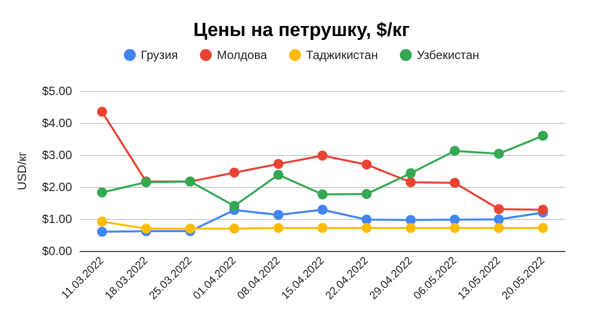 This screenshot has width=603, height=331. What do you see at coordinates (159, 55) in the screenshot?
I see `legend-label: Грузия` at bounding box center [159, 55].